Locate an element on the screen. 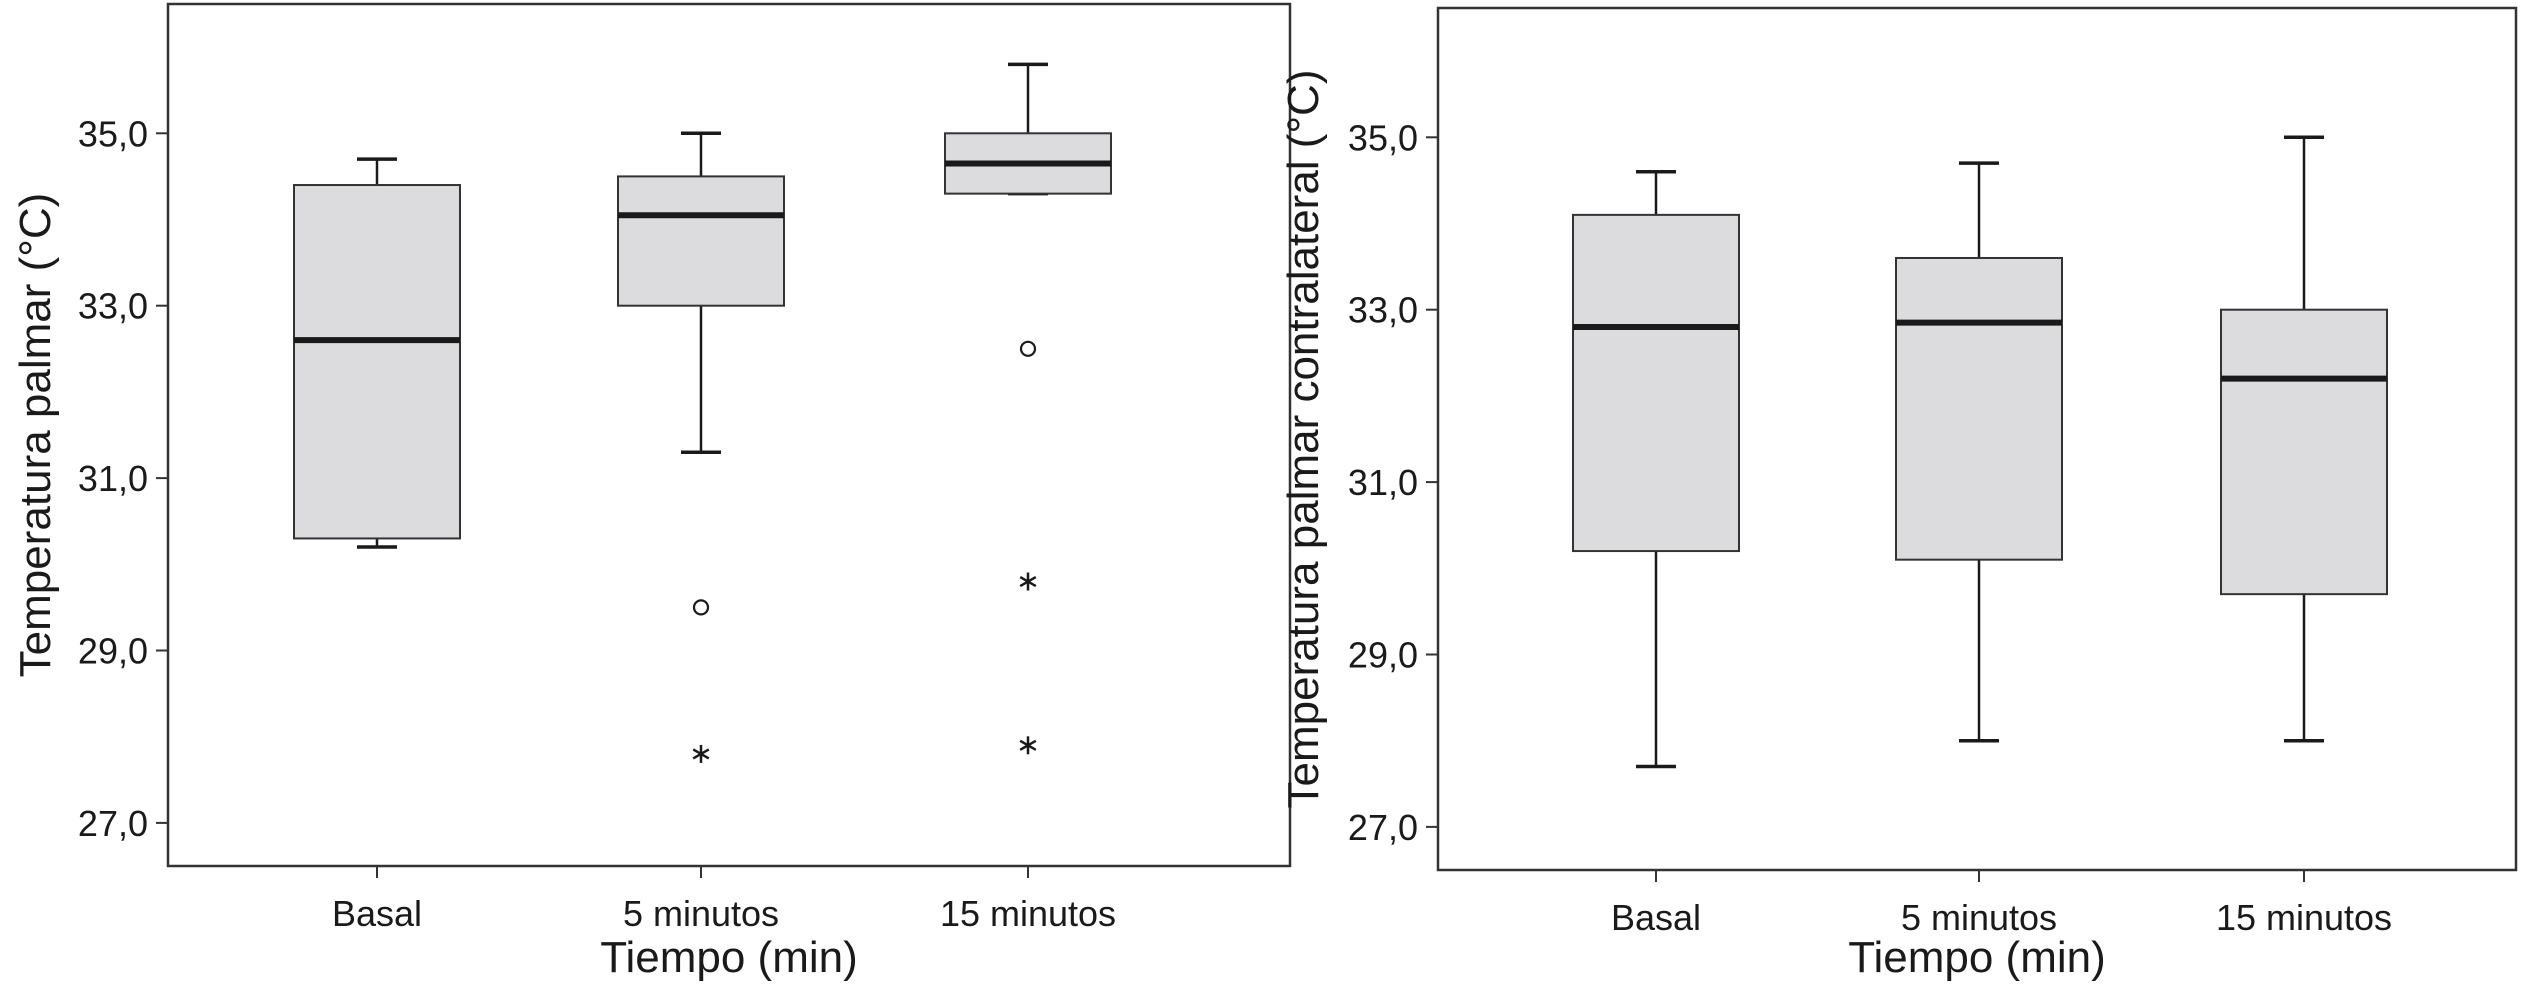  y-axis-title: Temperatura palmar (°C) is located at coordinates (35, 435).